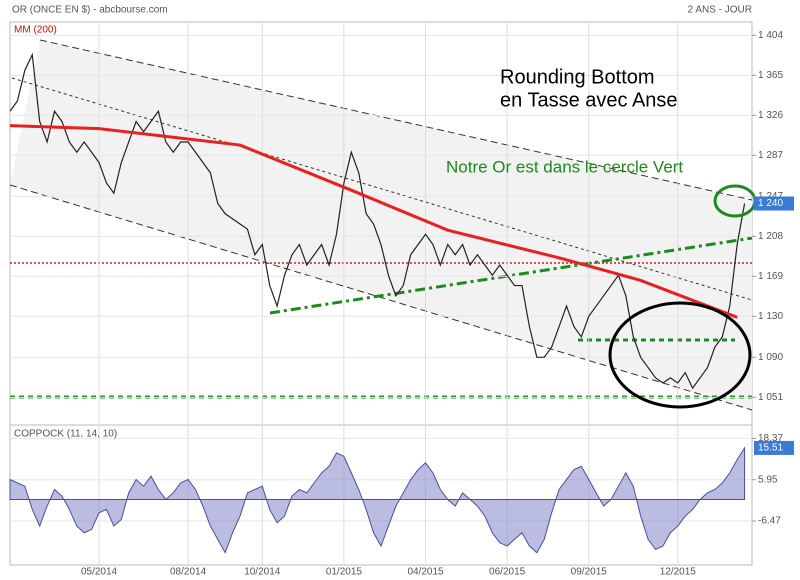  I want to click on y-tick-label: 1 326, so click(770, 115).